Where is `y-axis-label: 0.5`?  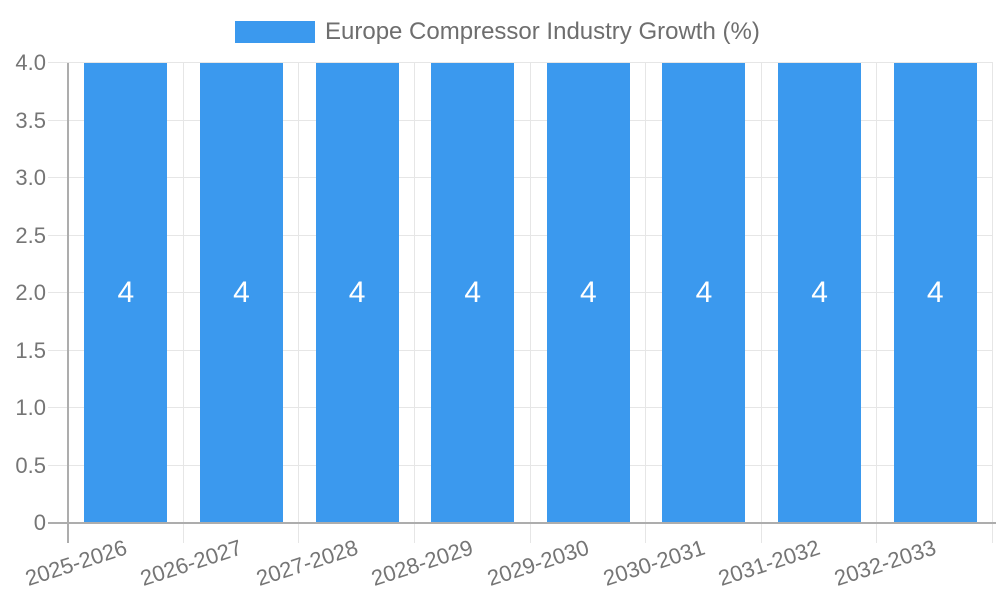
y-axis-label: 0.5 is located at coordinates (30, 465).